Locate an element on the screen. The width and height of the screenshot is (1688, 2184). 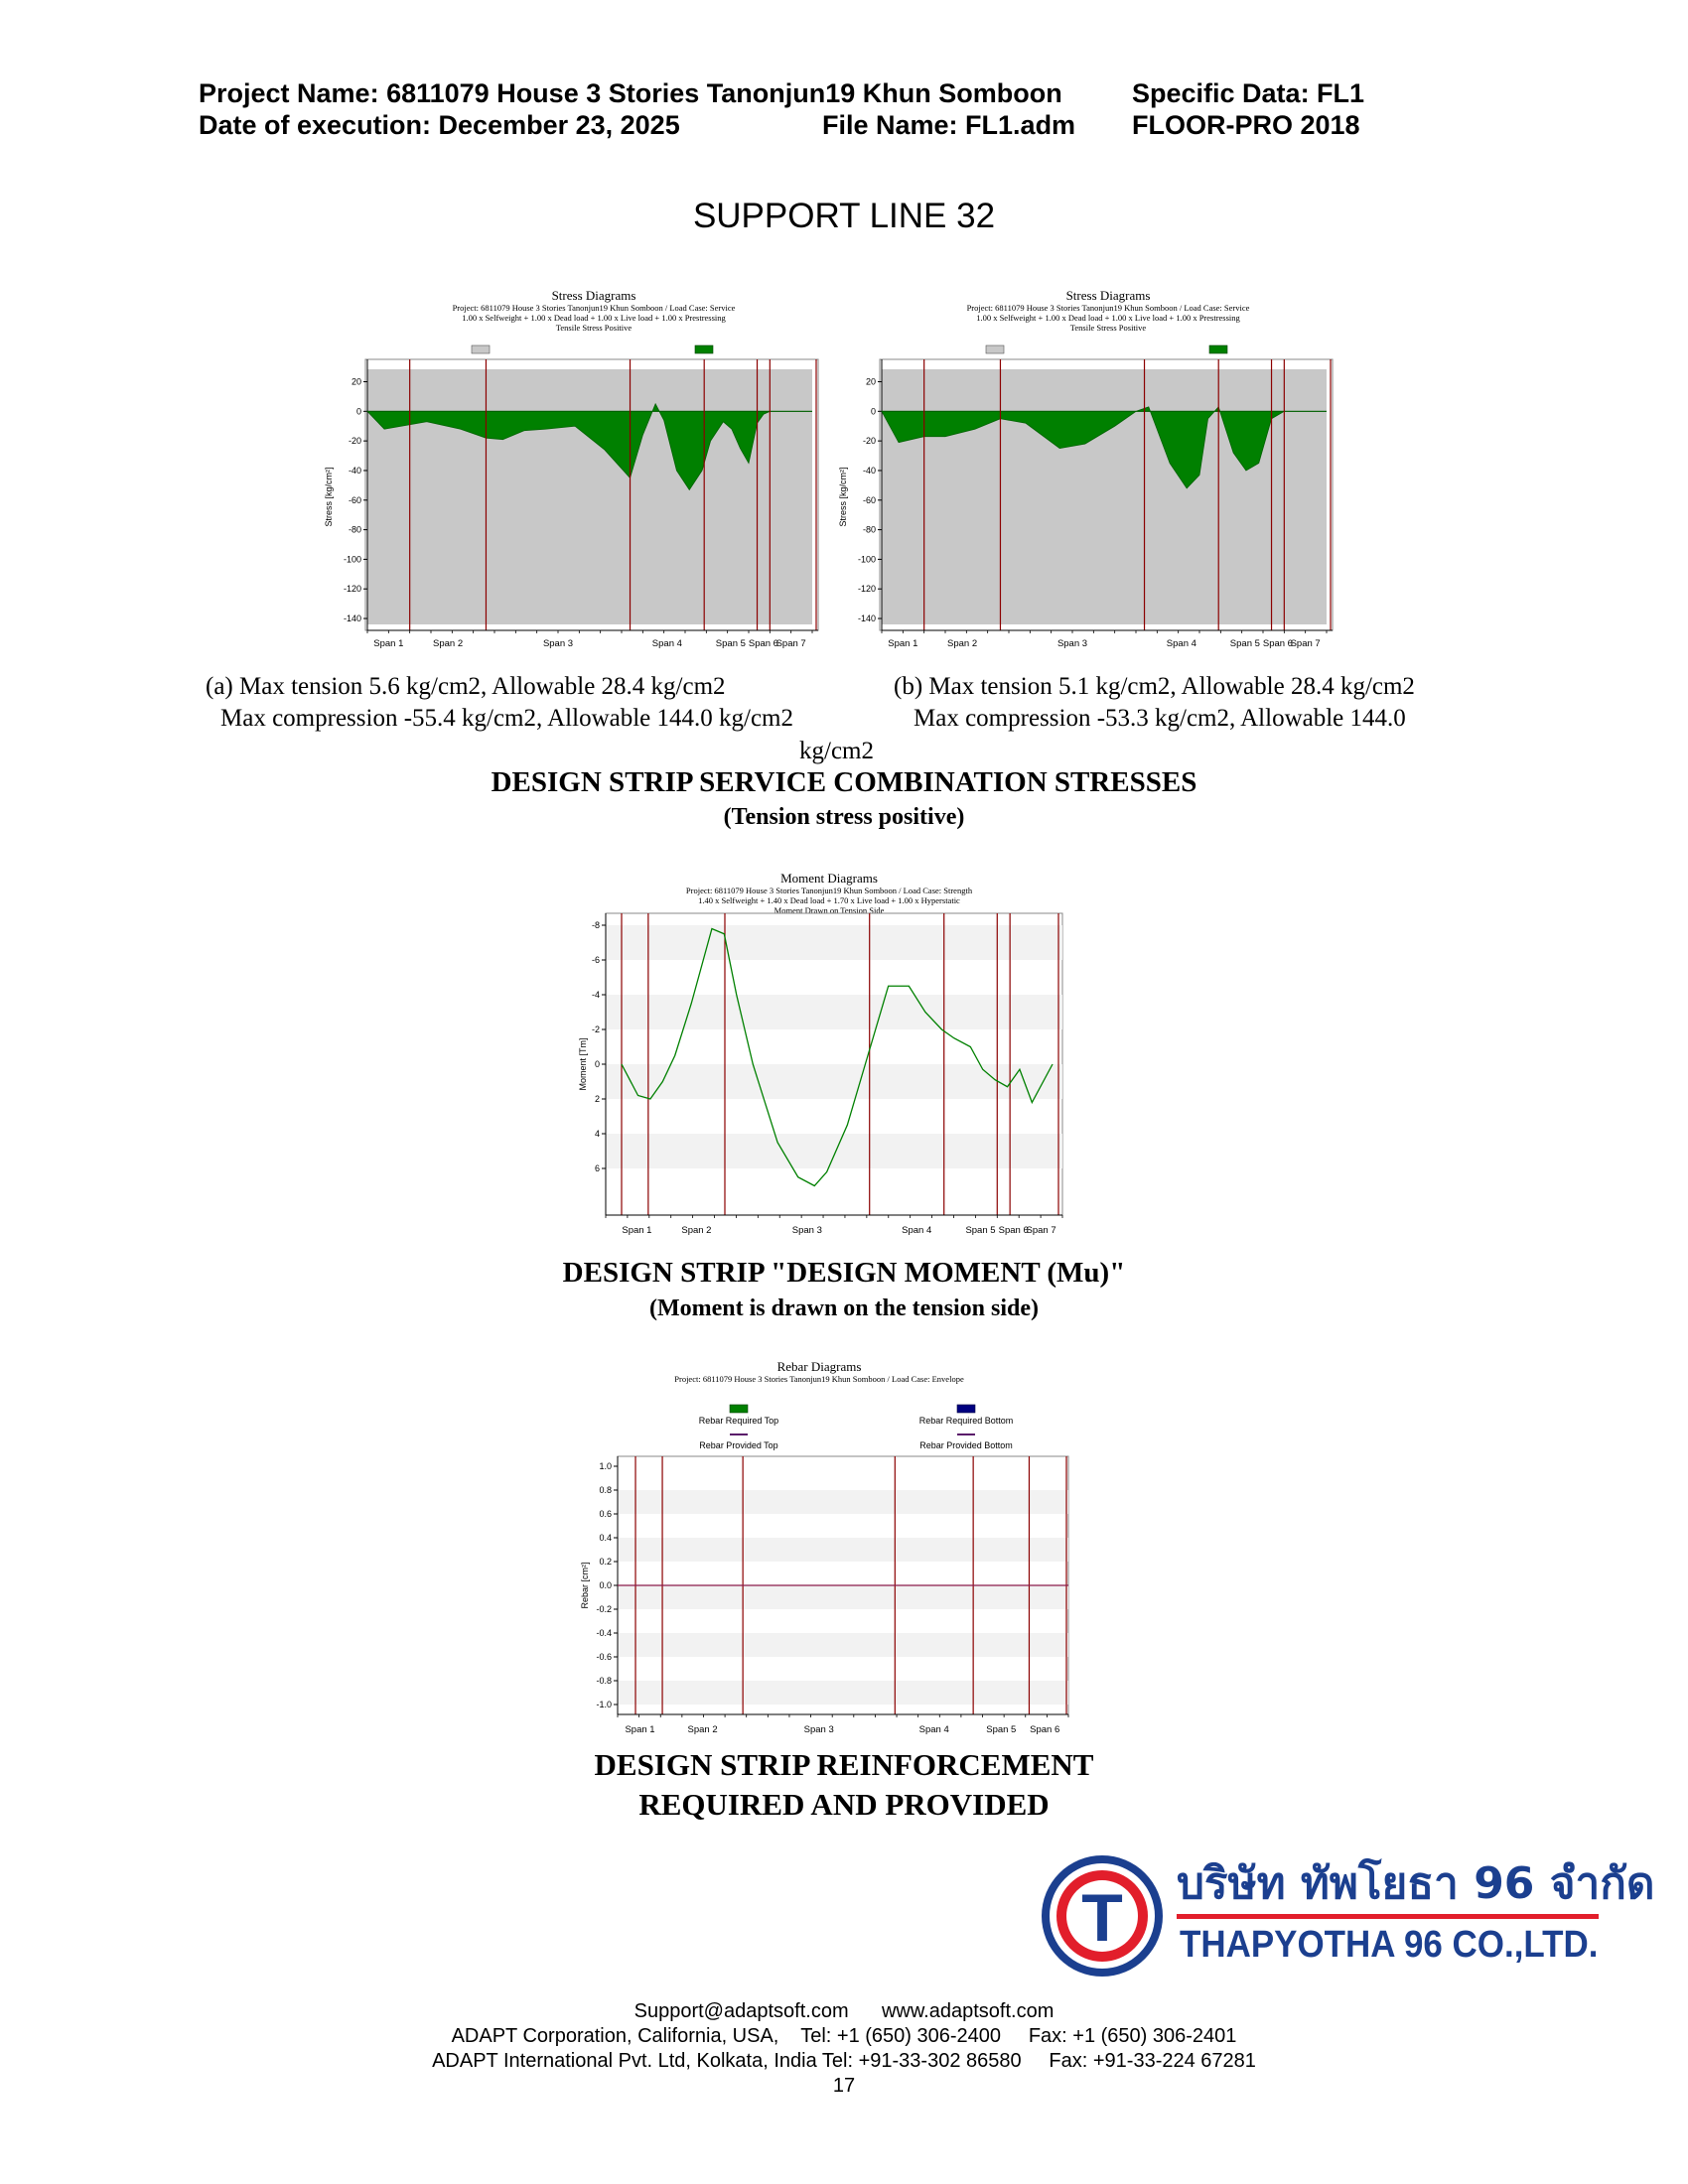
legend-prov-top-label: Rebar Provided Top is located at coordinates (738, 1445).